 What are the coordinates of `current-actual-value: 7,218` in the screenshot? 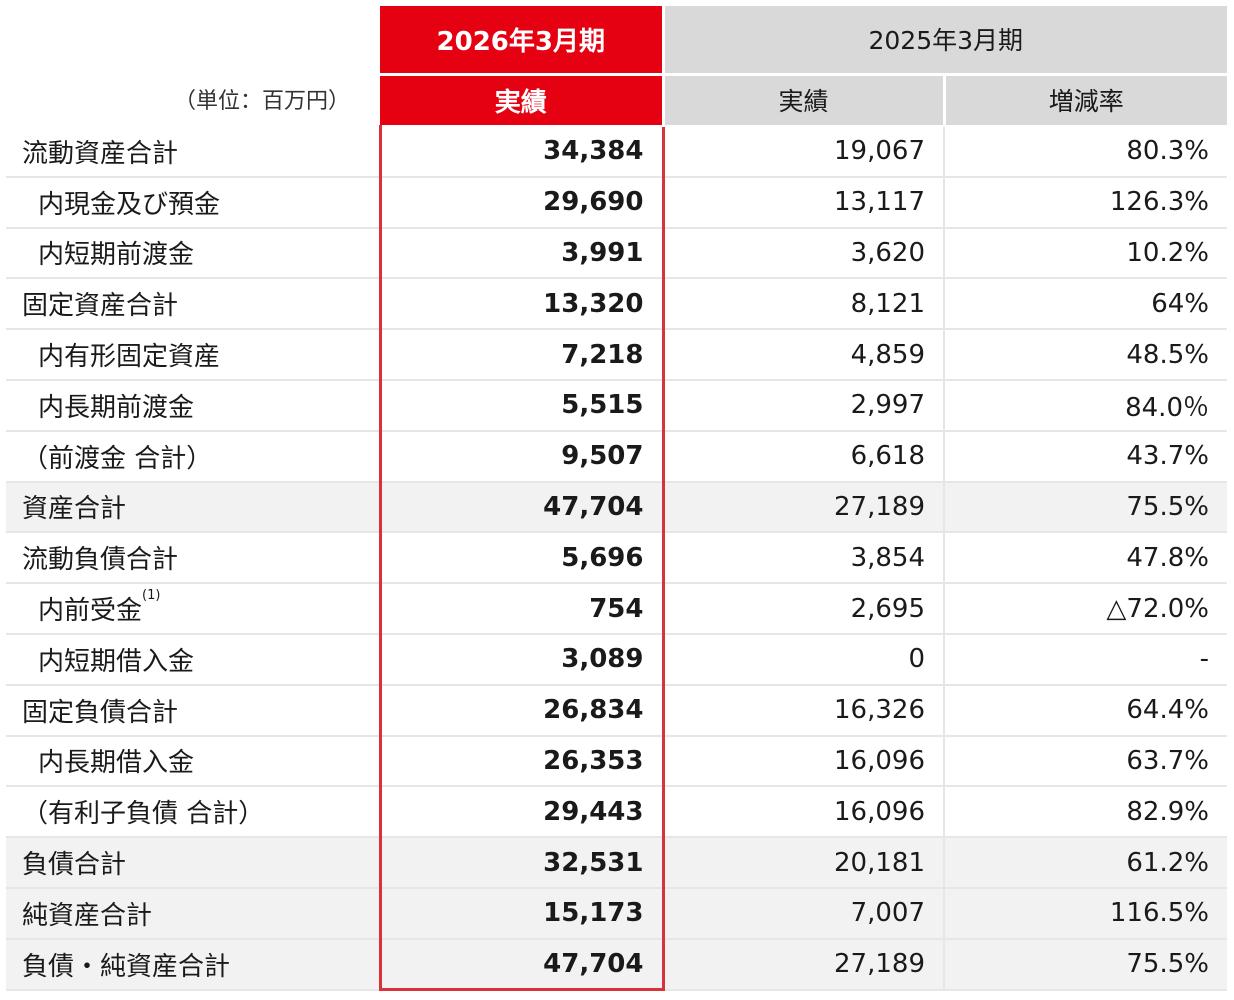 It's located at (521, 355).